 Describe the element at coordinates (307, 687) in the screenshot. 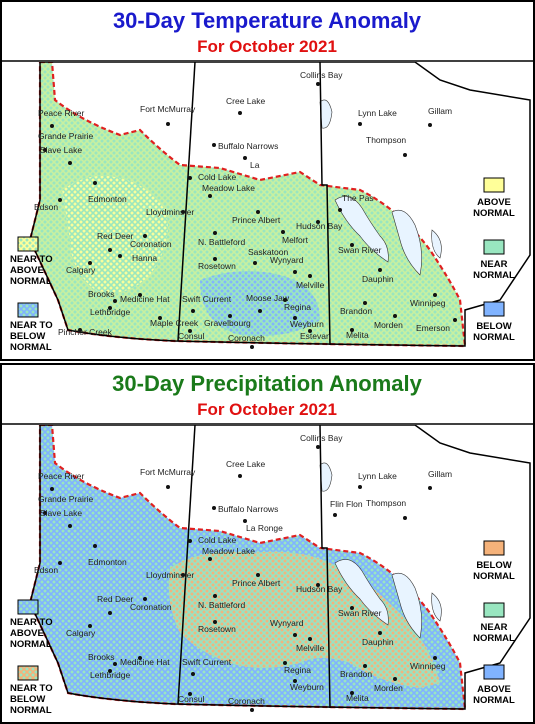

I see `city-label: Weyburn` at that location.